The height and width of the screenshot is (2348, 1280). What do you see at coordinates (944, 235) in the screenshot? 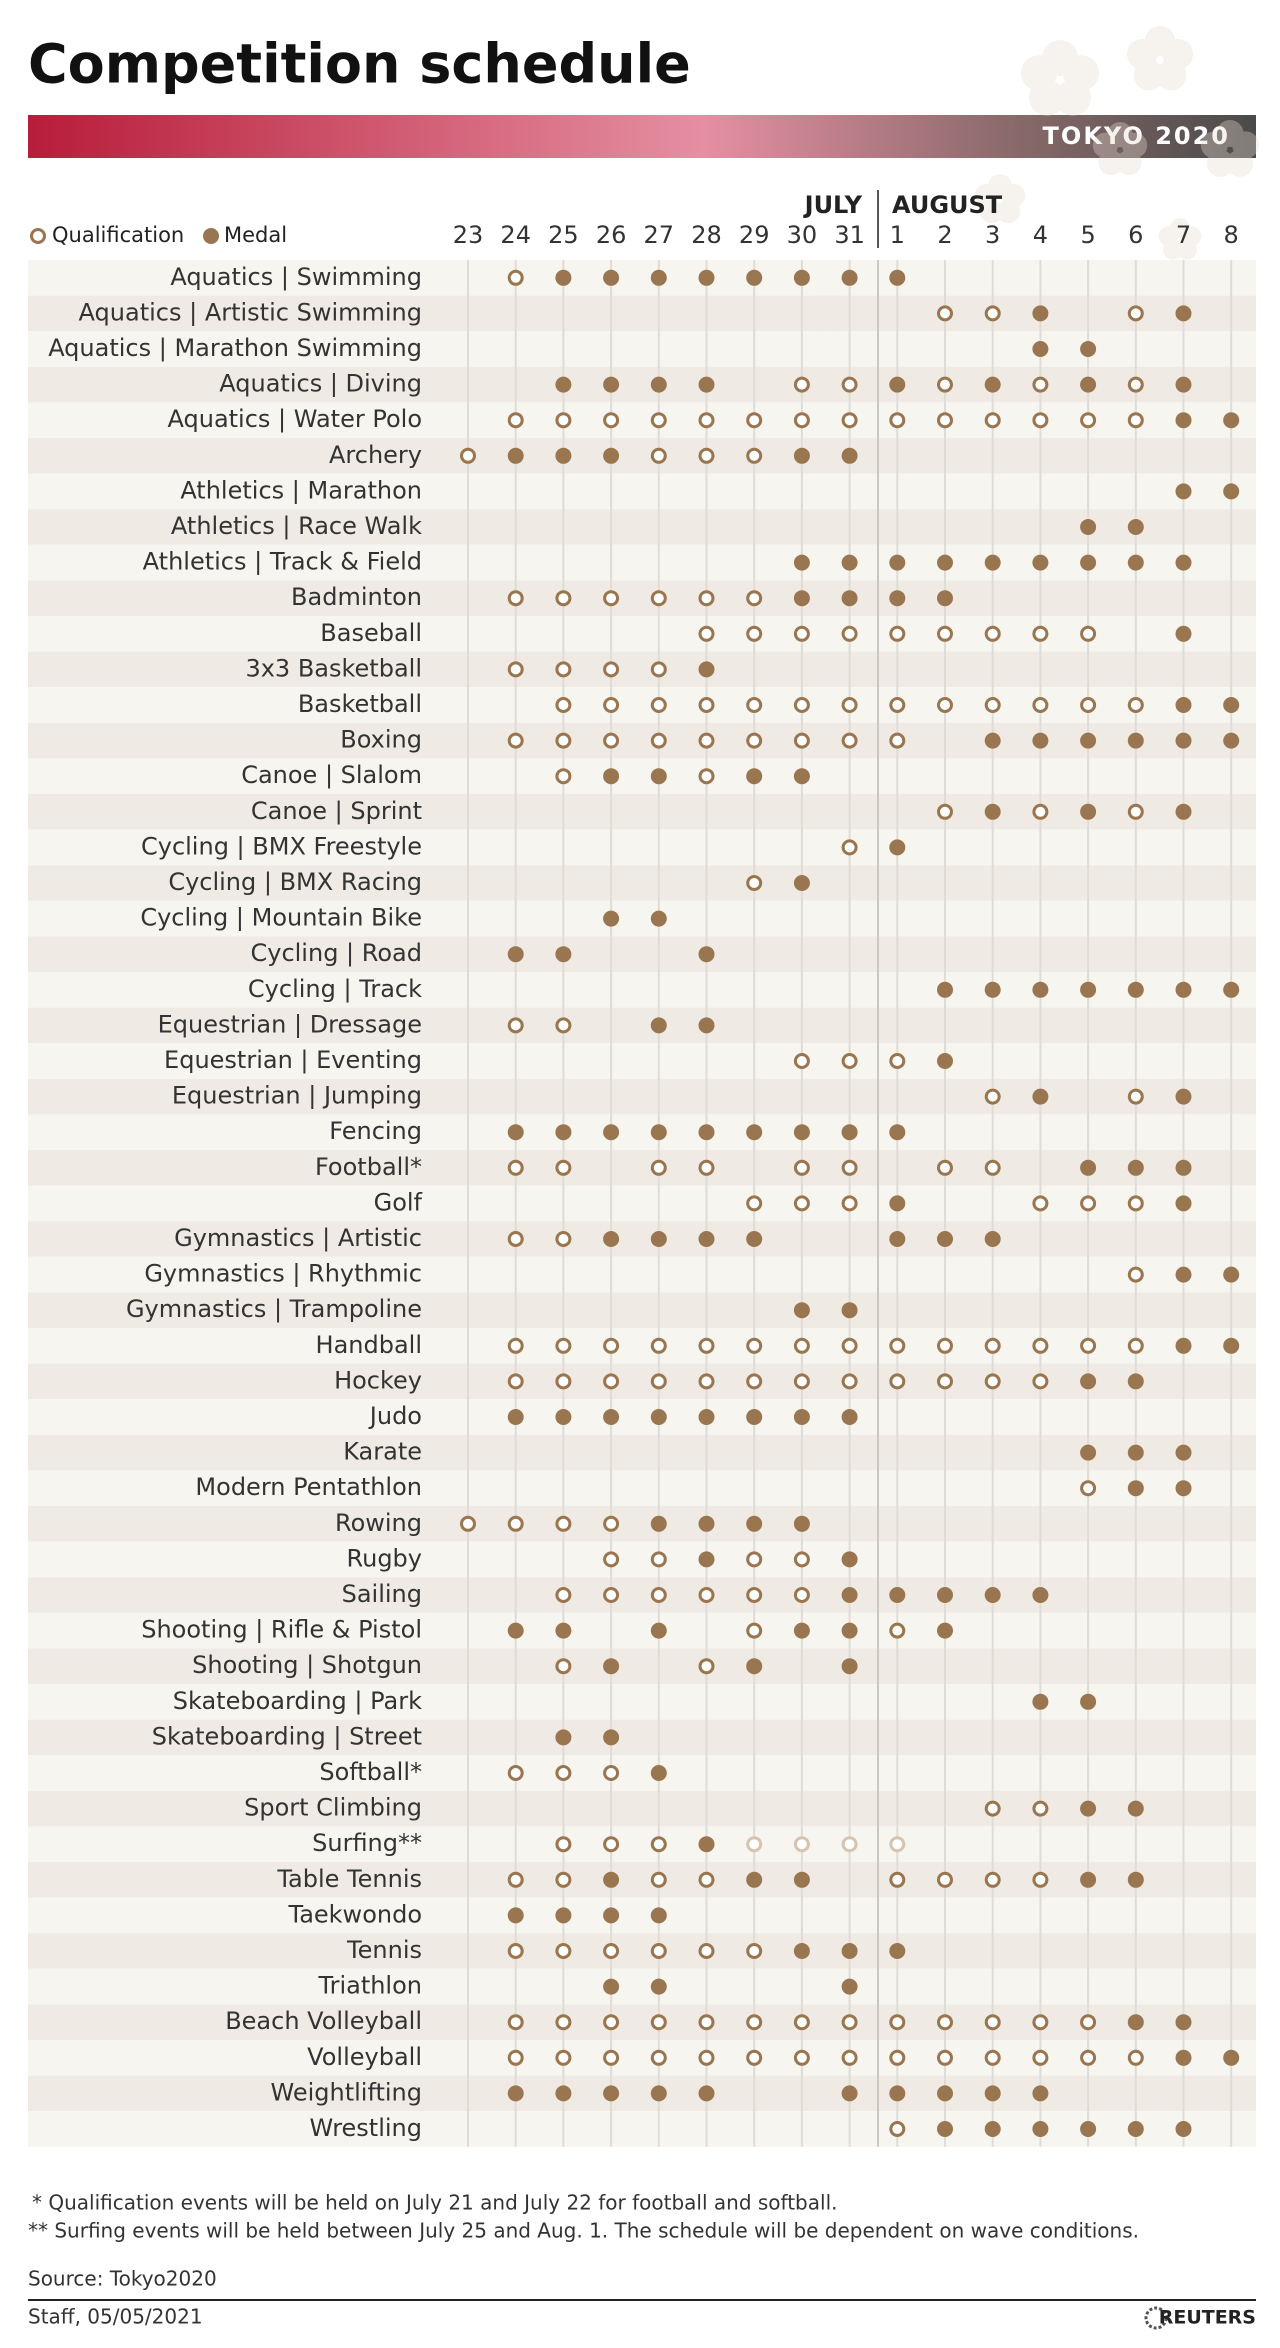
I see `day-label: 2` at bounding box center [944, 235].